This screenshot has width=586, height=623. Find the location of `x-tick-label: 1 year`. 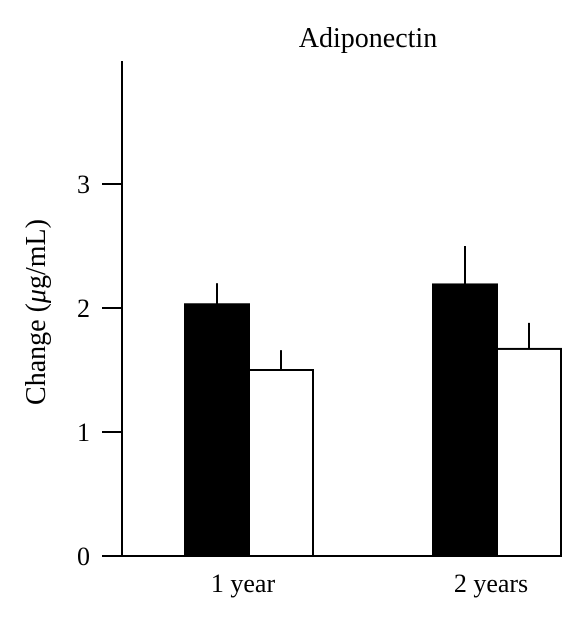

x-tick-label: 1 year is located at coordinates (243, 583).